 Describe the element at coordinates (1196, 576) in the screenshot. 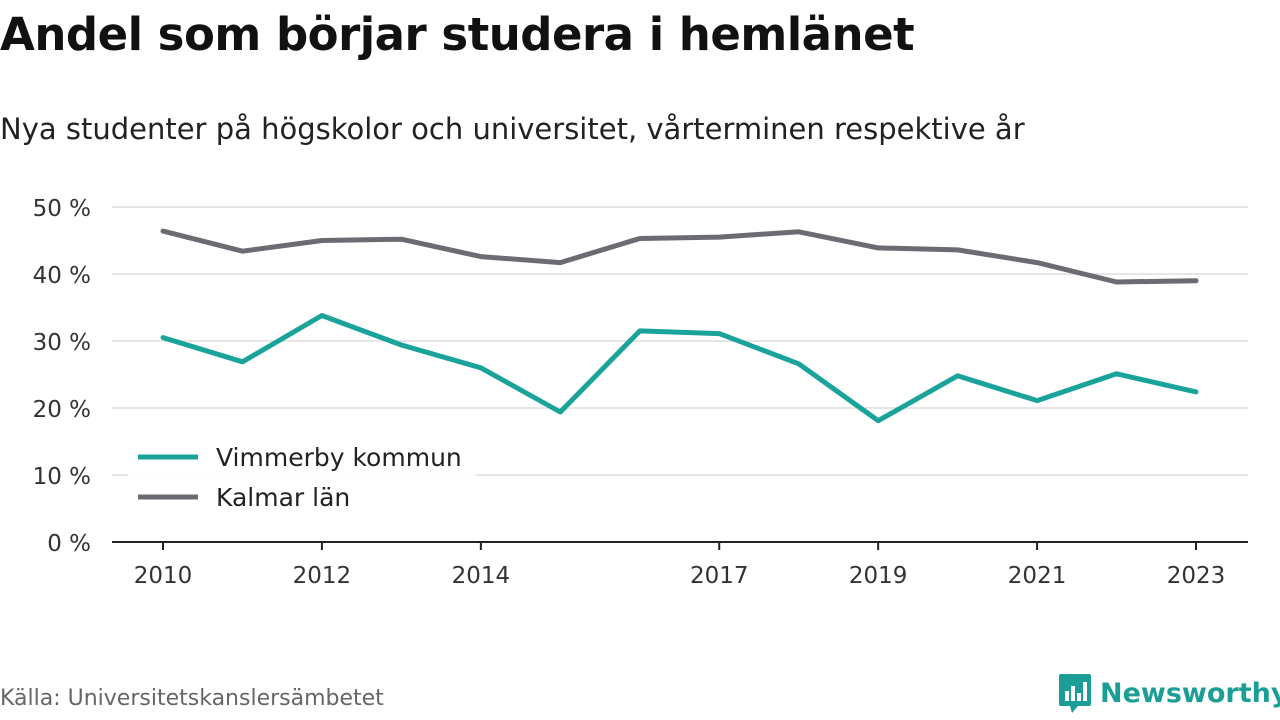

I see `x-tick-label: 2023` at that location.